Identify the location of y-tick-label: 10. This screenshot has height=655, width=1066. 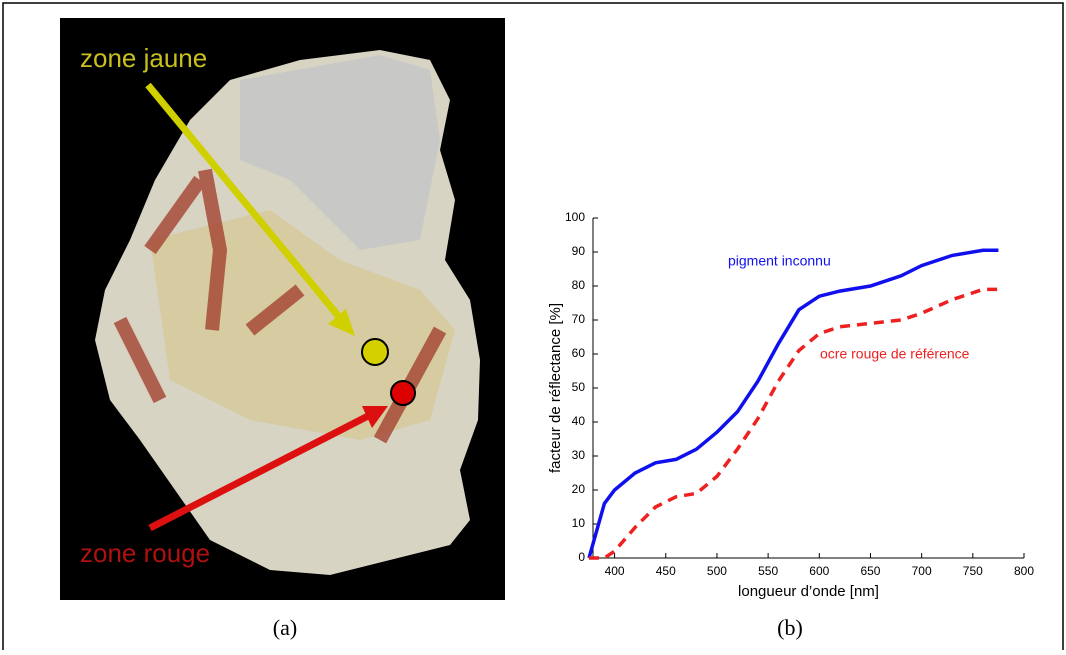
(579, 523).